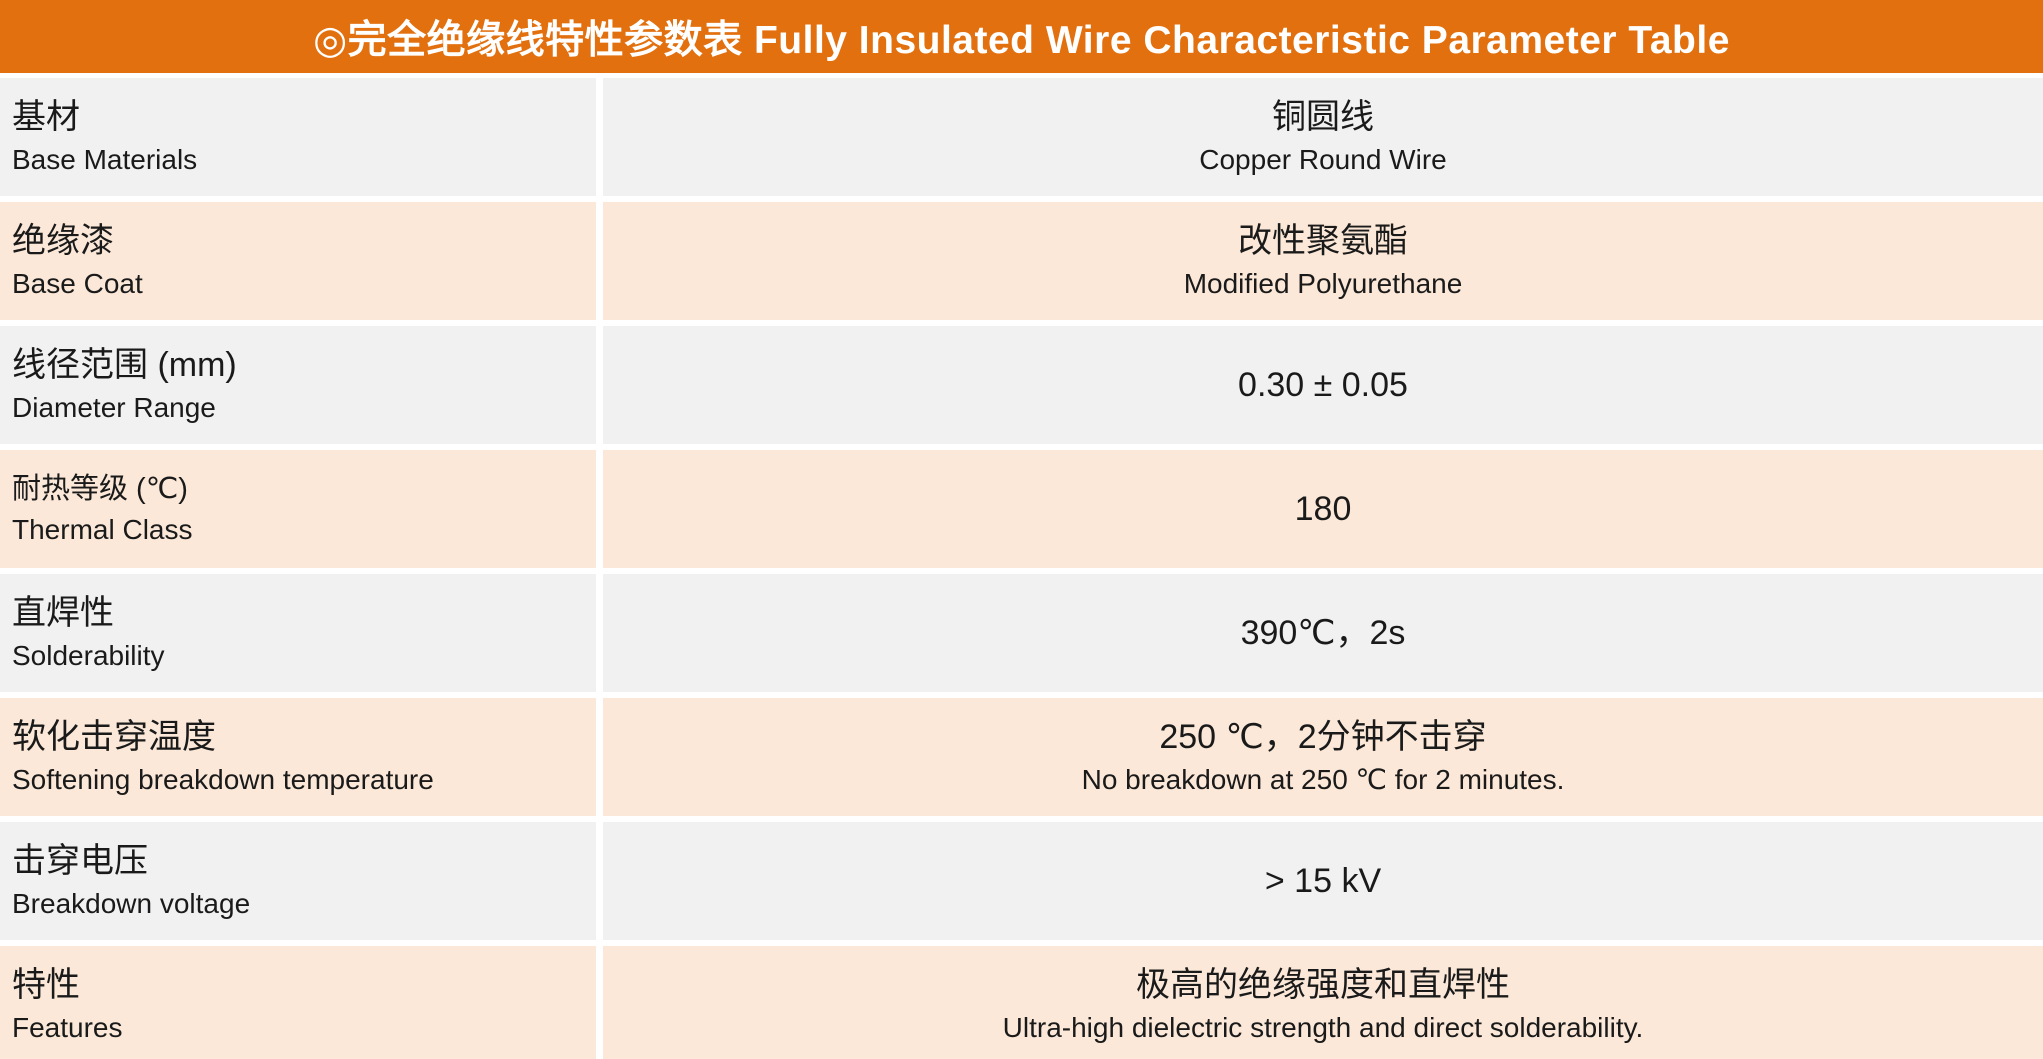  What do you see at coordinates (298, 509) in the screenshot?
I see `row-label-cell: 耐热等级 (℃) Thermal Class` at bounding box center [298, 509].